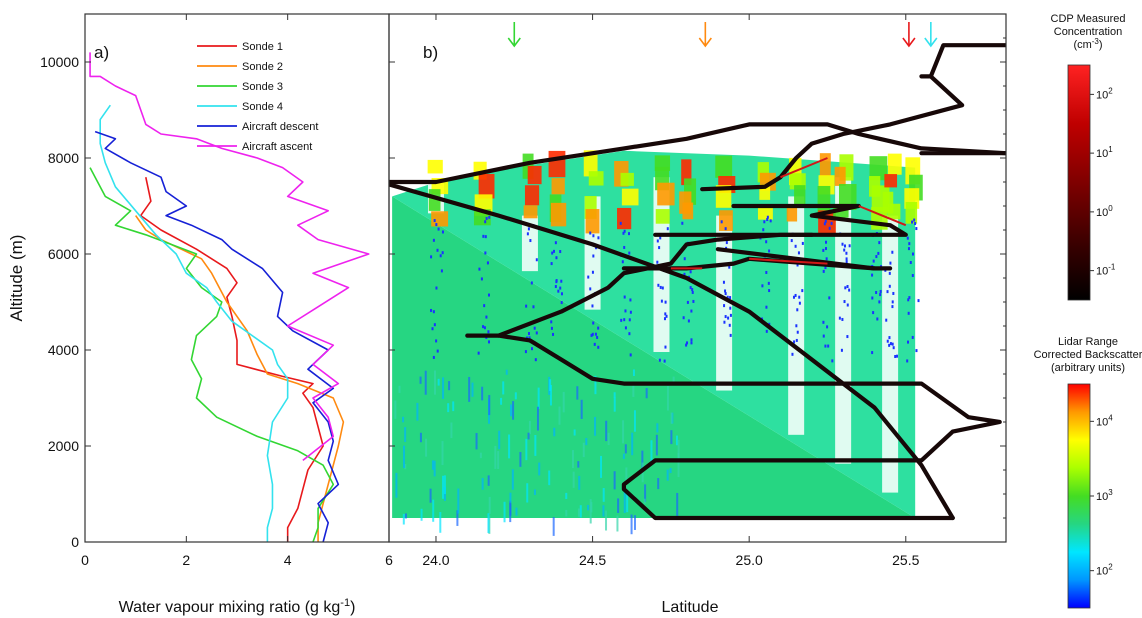 The height and width of the screenshot is (618, 1142). I want to click on panel-a-y-tick-label: 0, so click(75, 542).